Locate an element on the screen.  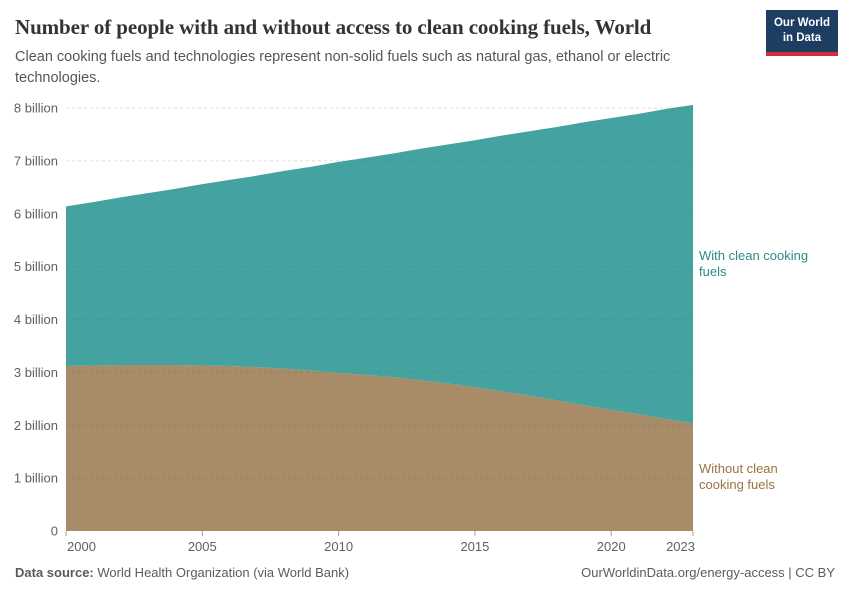
owid-logo: Our World in Data is located at coordinates (801, 33).